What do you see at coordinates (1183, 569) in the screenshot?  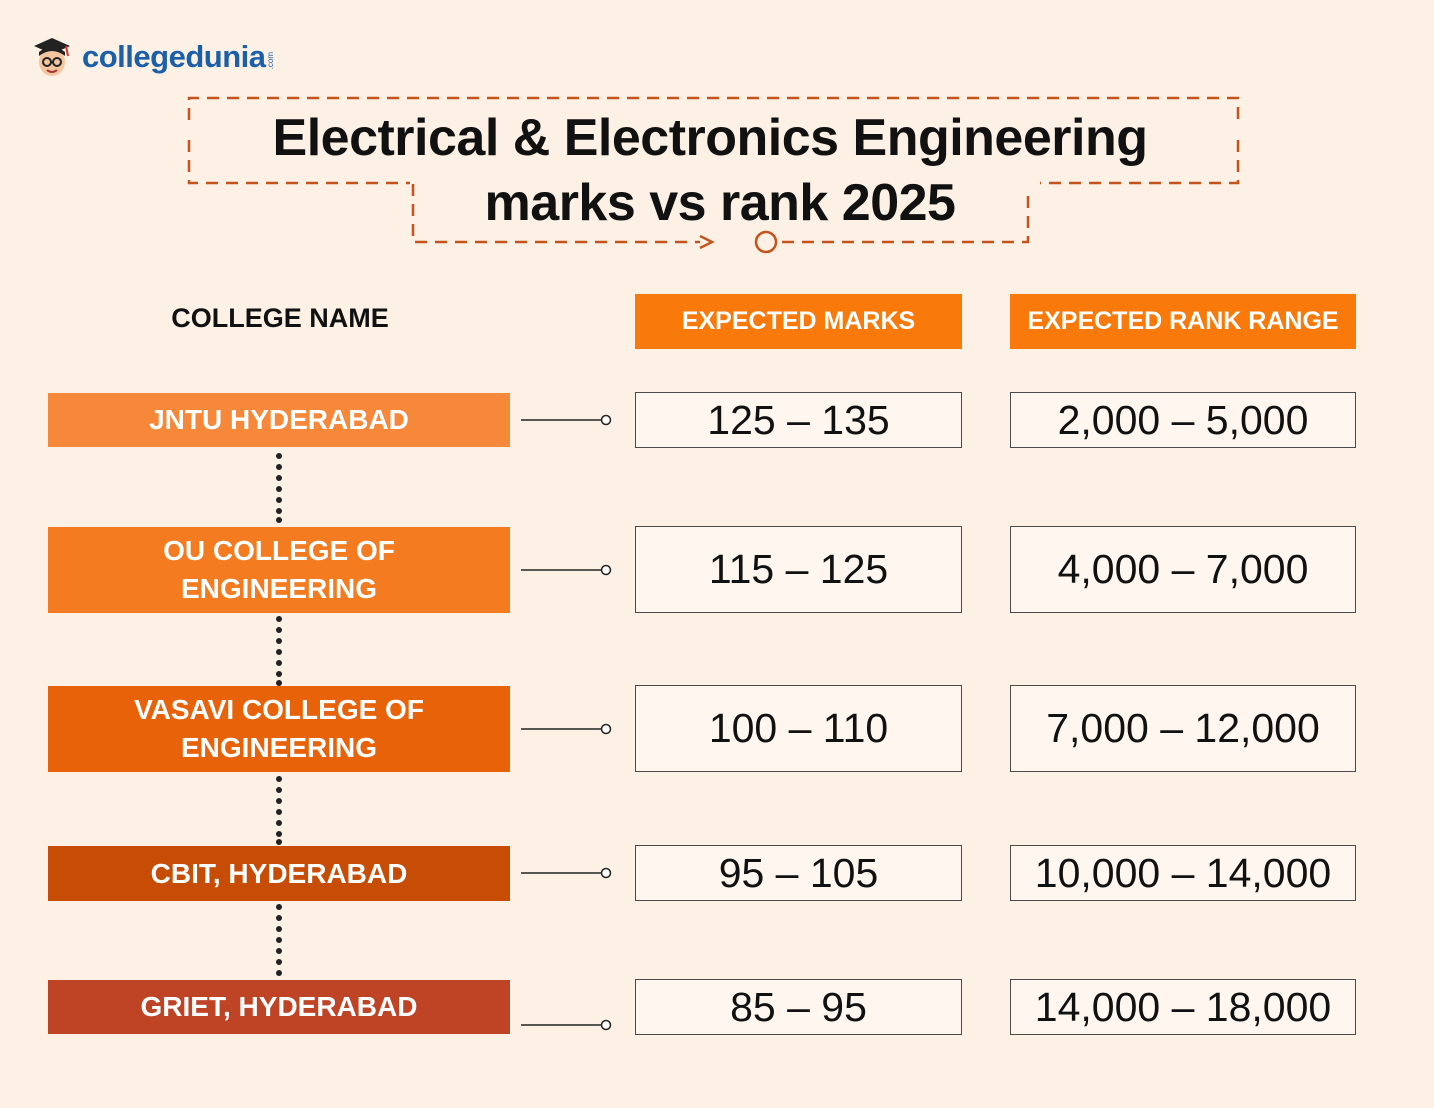 I see `expected-rank-value: 4,000 – 7,000` at bounding box center [1183, 569].